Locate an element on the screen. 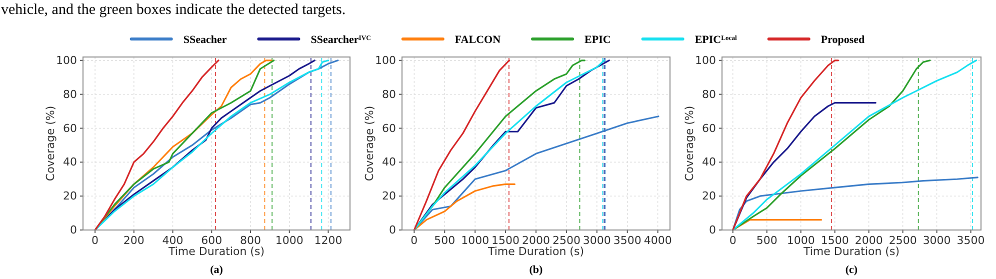 This screenshot has height=279, width=996. legend-label: SSearcher$^{IVC}$ is located at coordinates (341, 40).